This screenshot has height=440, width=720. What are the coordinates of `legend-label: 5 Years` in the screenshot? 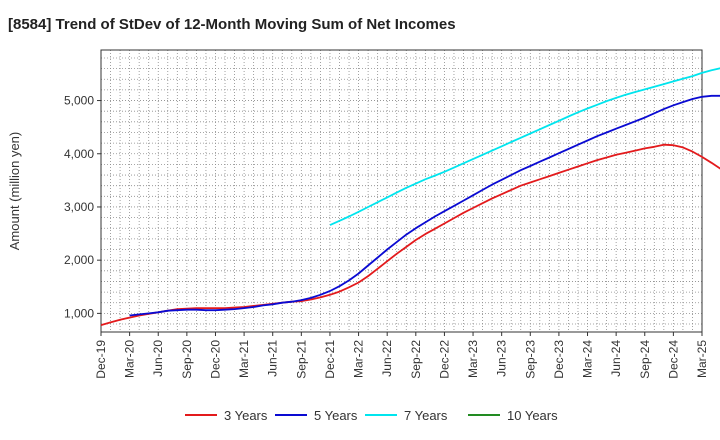 It's located at (336, 415).